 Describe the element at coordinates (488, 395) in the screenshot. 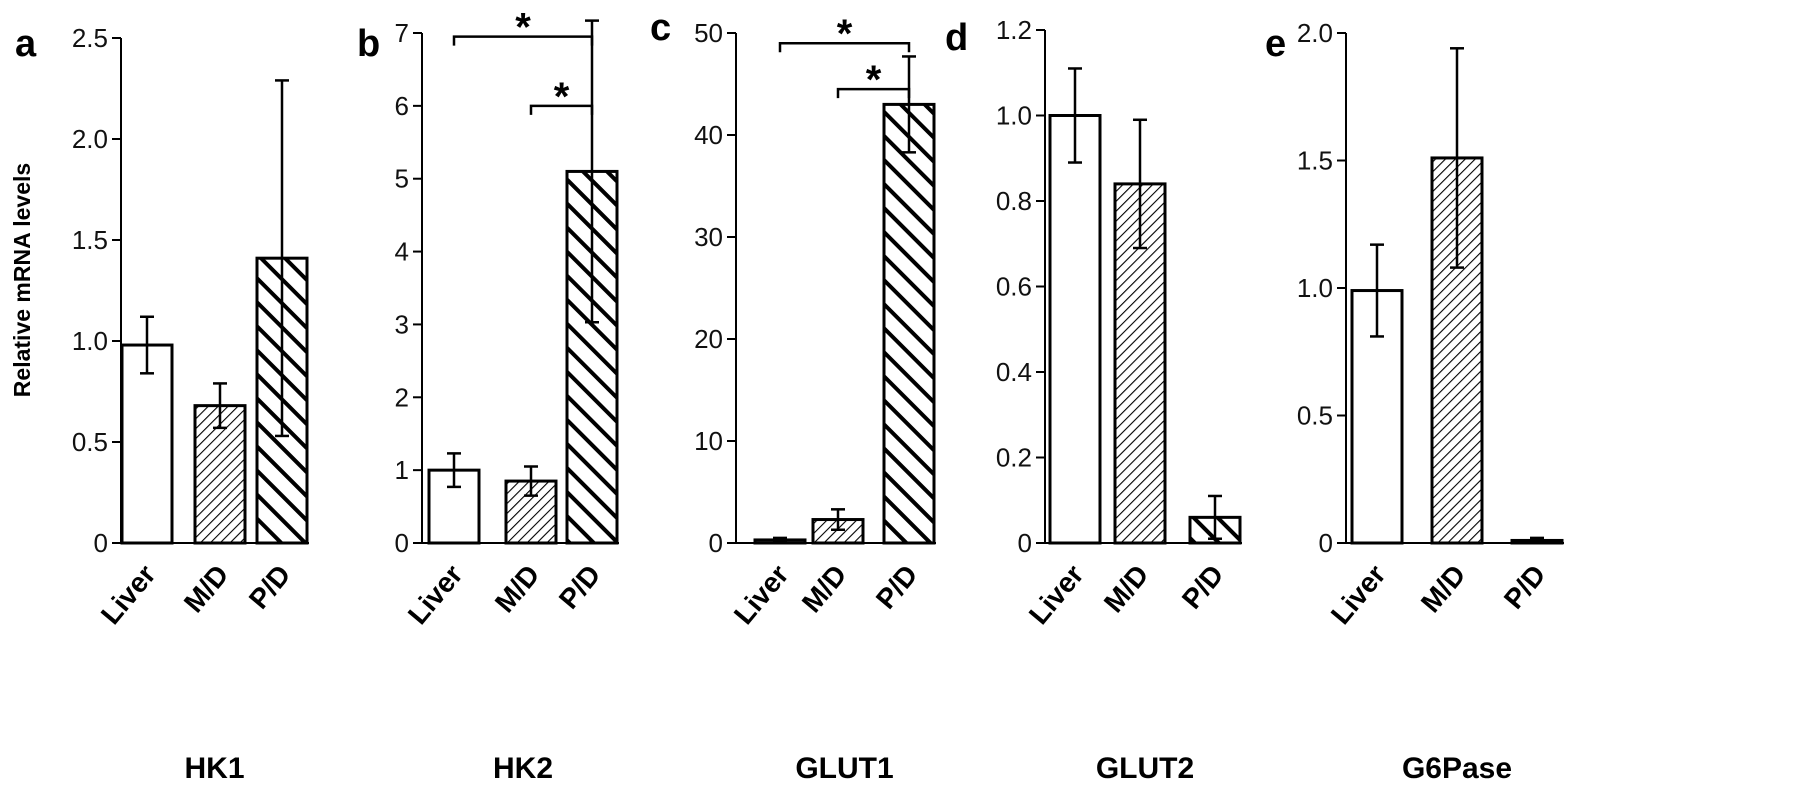

I see `panel-b: b 0 1 2 3 4 5 6 7 Liver M/D P/D * * HK2` at that location.